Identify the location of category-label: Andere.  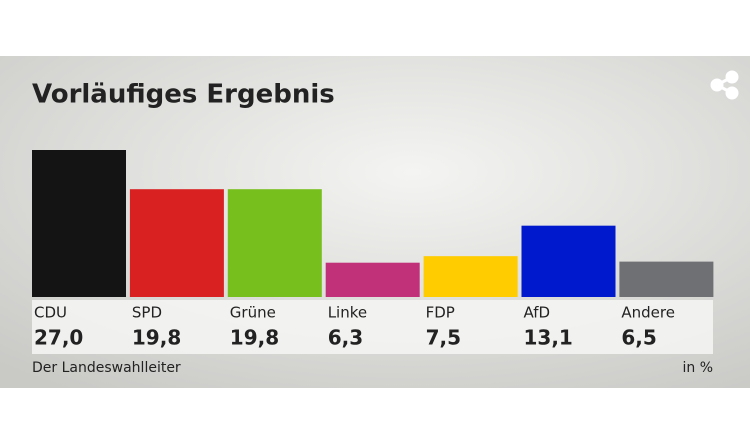
(648, 313).